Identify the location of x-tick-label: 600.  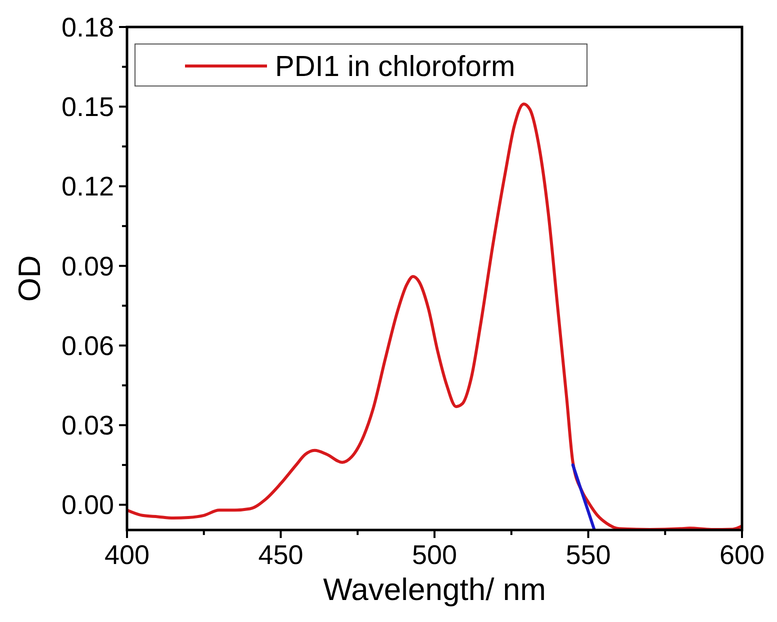
(742, 555).